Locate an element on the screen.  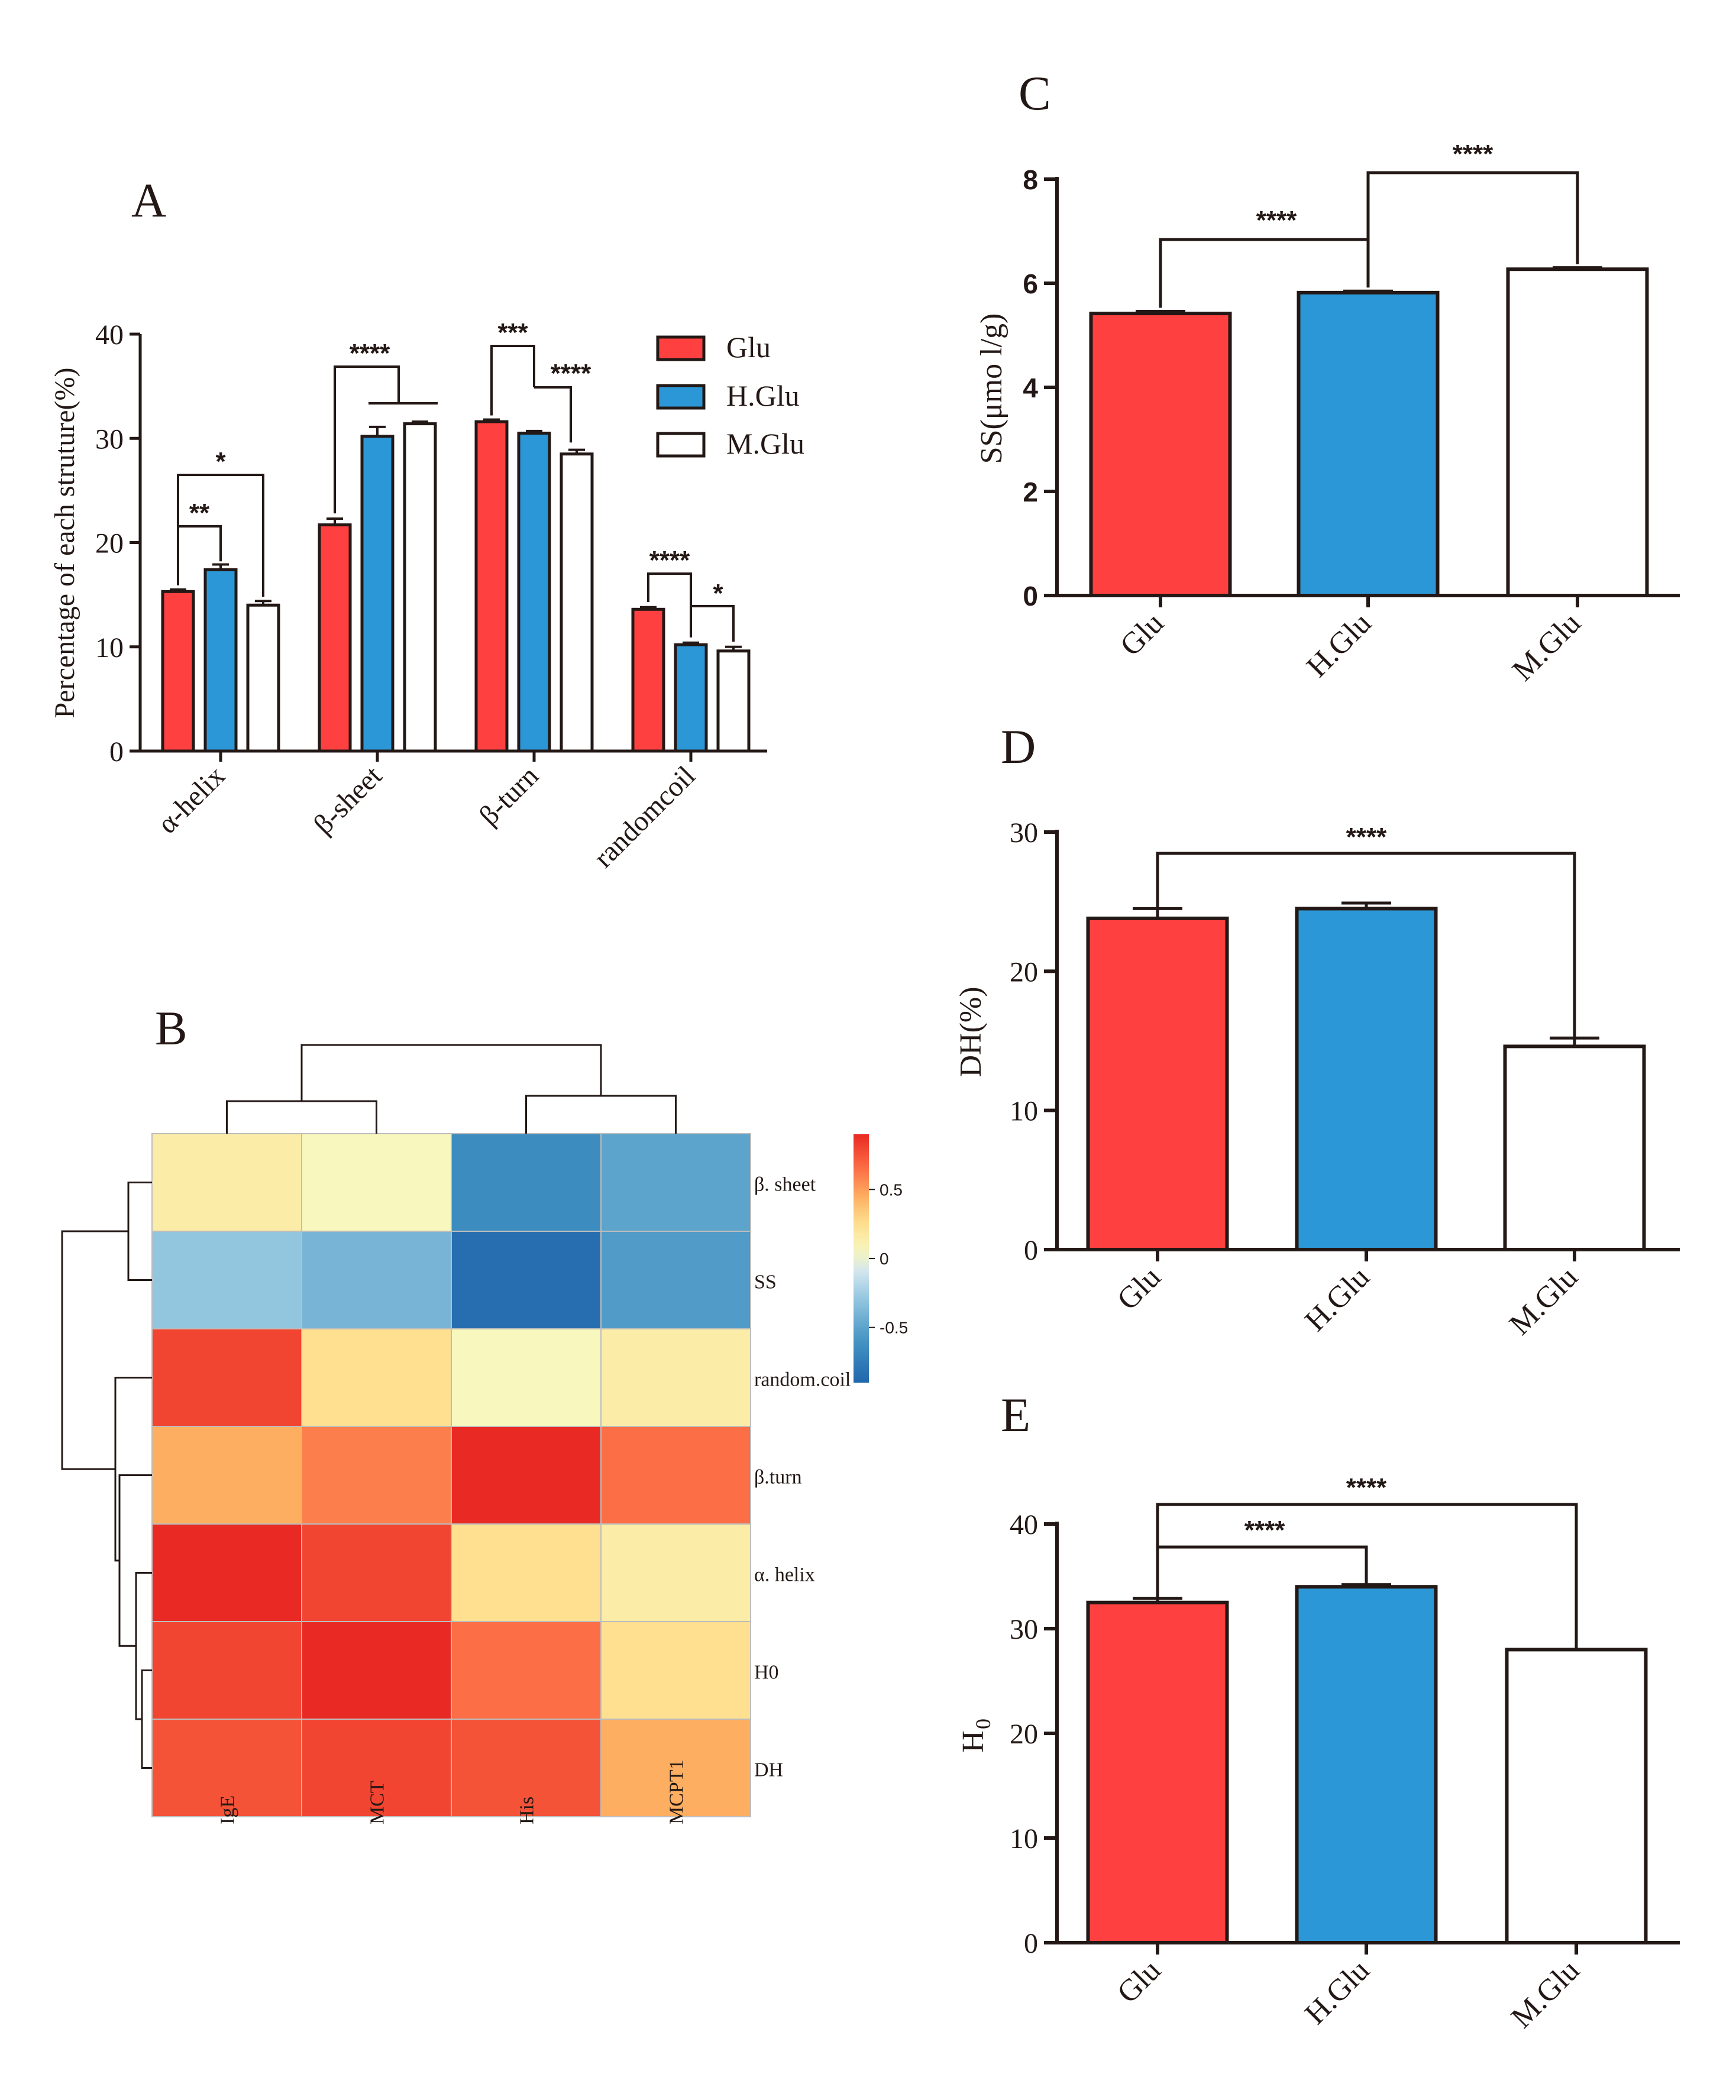
y-axis-label: H is located at coordinates (973, 1741).